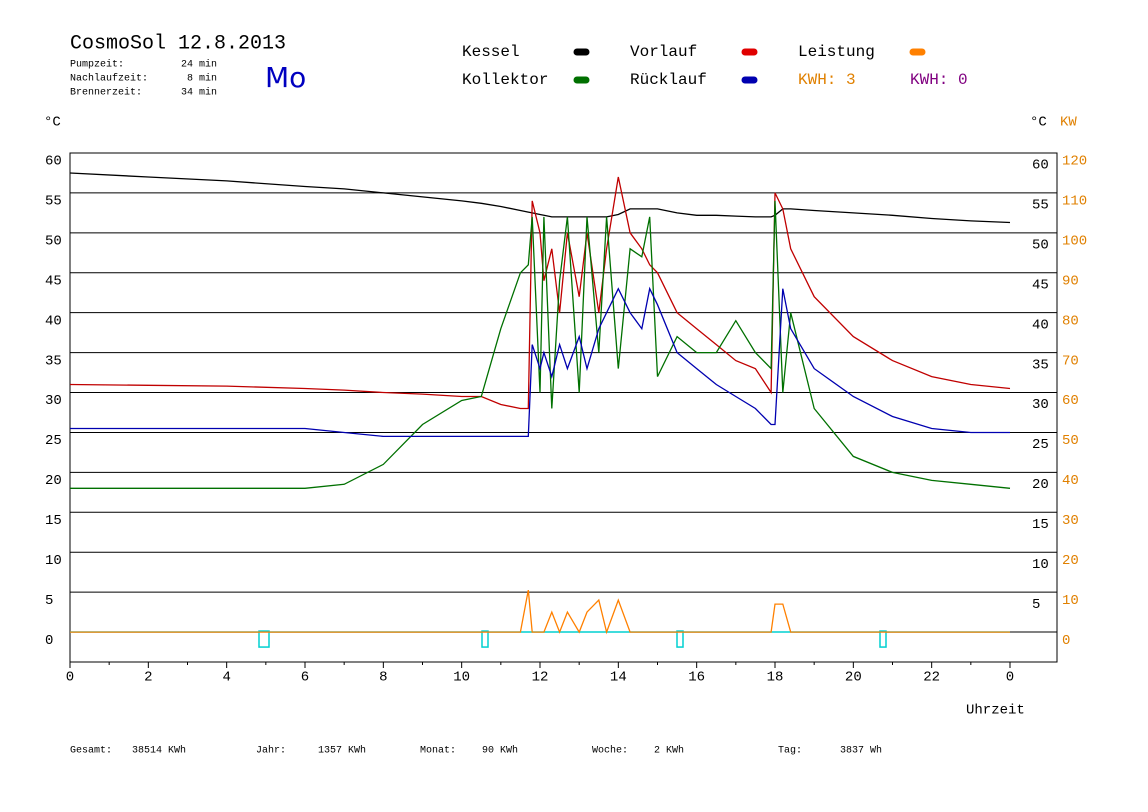 Image resolution: width=1148 pixels, height=812 pixels. I want to click on y-tick-label: 25, so click(53, 441).